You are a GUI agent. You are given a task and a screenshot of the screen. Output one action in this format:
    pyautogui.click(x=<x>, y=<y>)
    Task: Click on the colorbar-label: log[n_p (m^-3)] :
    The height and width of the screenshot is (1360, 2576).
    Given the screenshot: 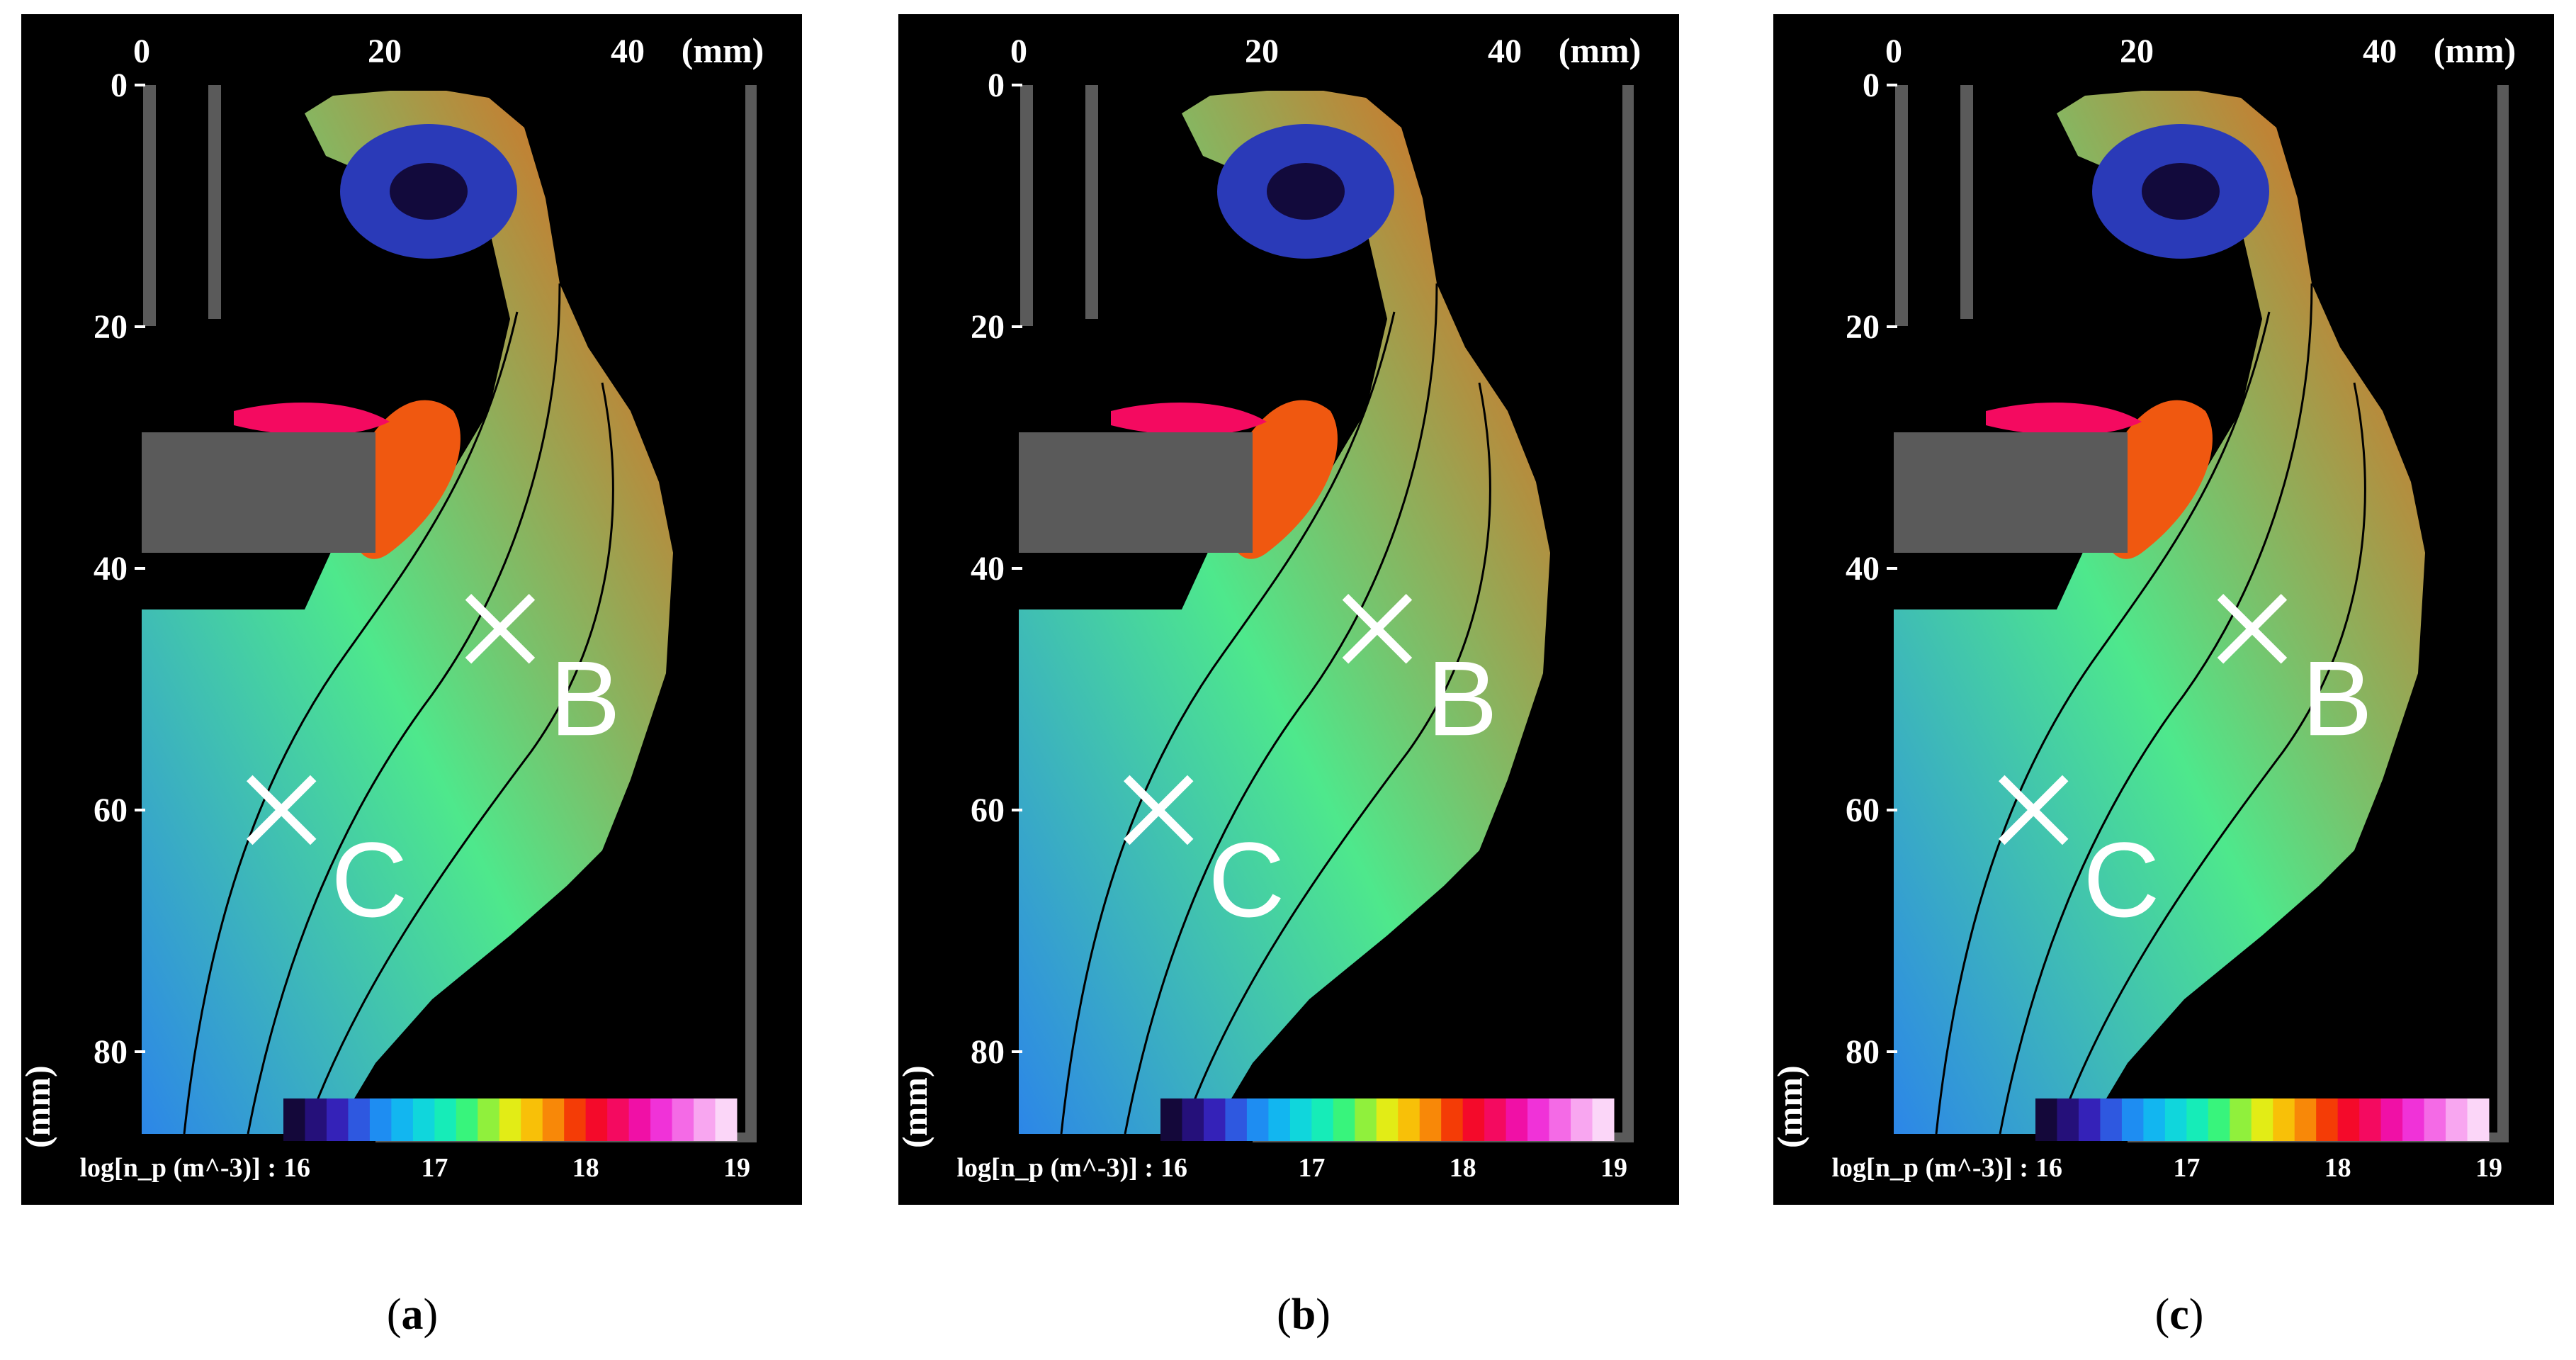 What is the action you would take?
    pyautogui.click(x=178, y=1168)
    